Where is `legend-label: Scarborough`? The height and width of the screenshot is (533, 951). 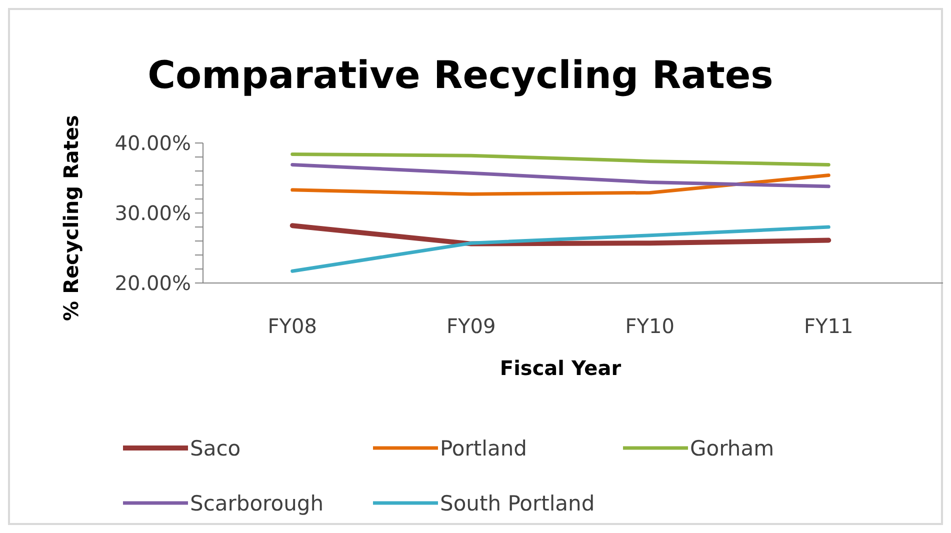 legend-label: Scarborough is located at coordinates (257, 503).